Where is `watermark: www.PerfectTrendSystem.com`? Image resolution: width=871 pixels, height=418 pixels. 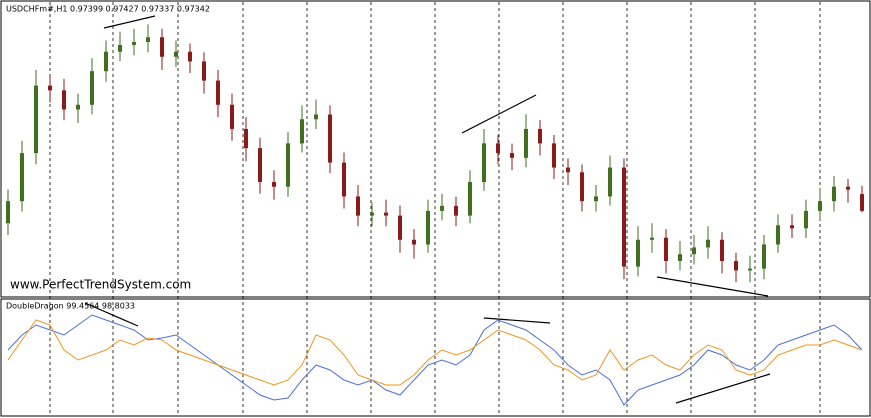 watermark: www.PerfectTrendSystem.com is located at coordinates (100, 285).